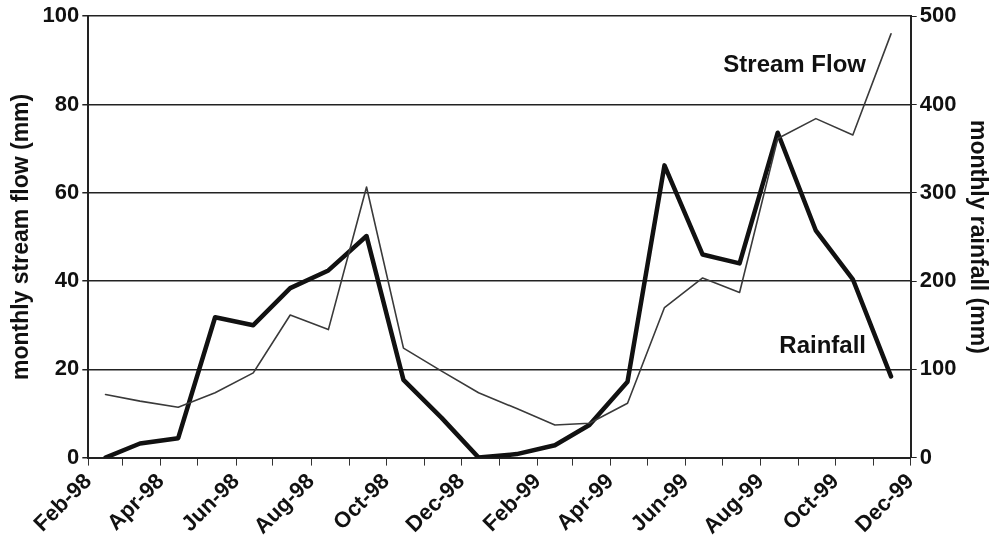 The width and height of the screenshot is (1001, 547). I want to click on y2-tick-label: 400, so click(938, 103).